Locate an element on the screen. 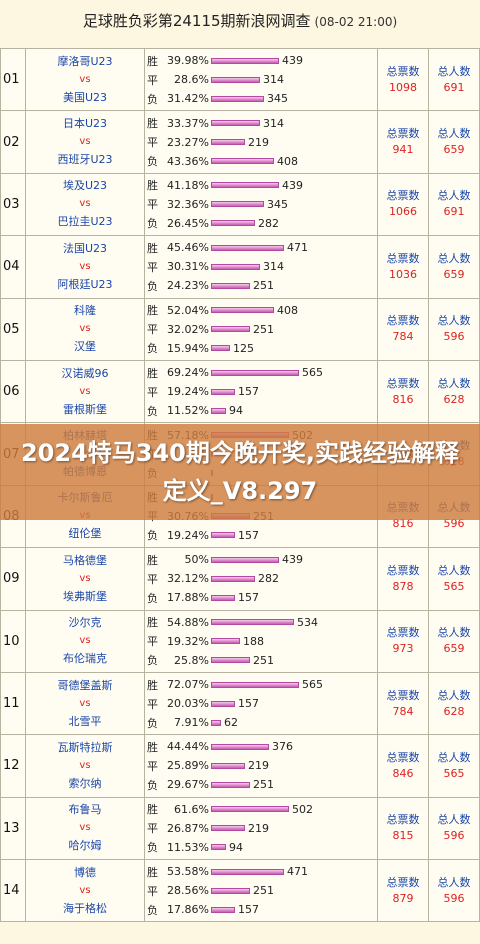  home-team: 科隆 is located at coordinates (85, 311).